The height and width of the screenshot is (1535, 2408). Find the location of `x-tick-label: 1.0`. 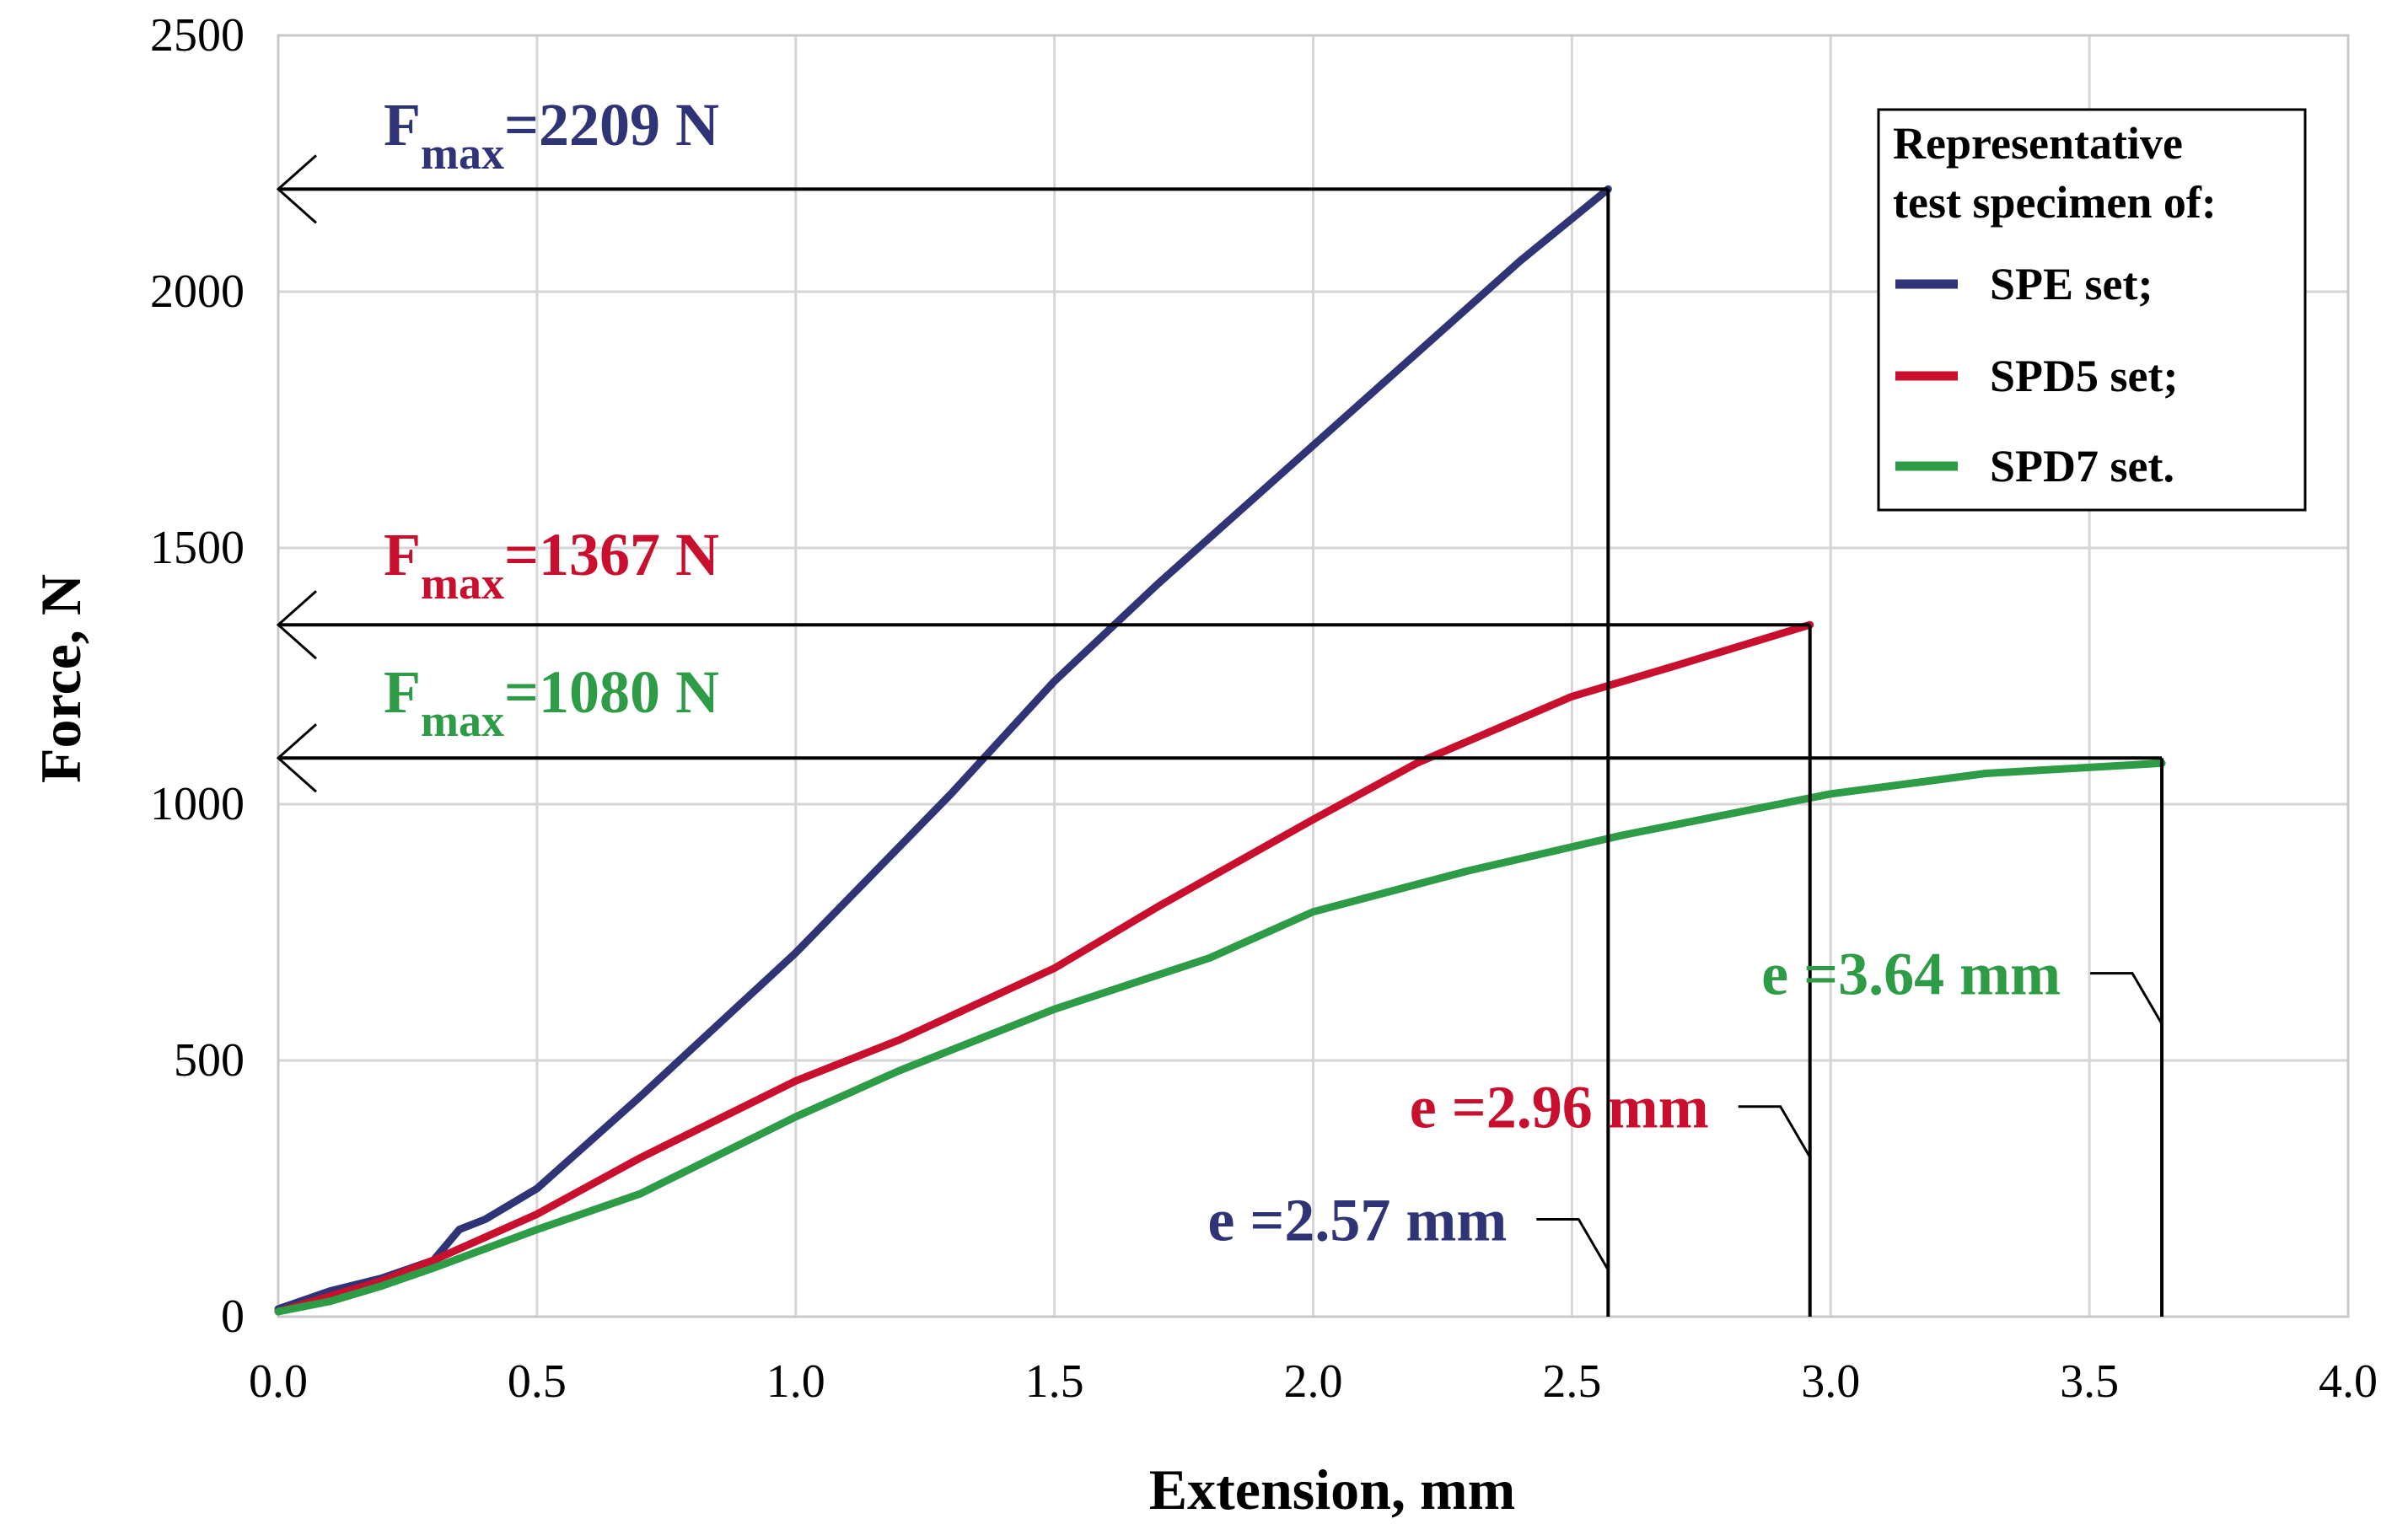

x-tick-label: 1.0 is located at coordinates (796, 1381).